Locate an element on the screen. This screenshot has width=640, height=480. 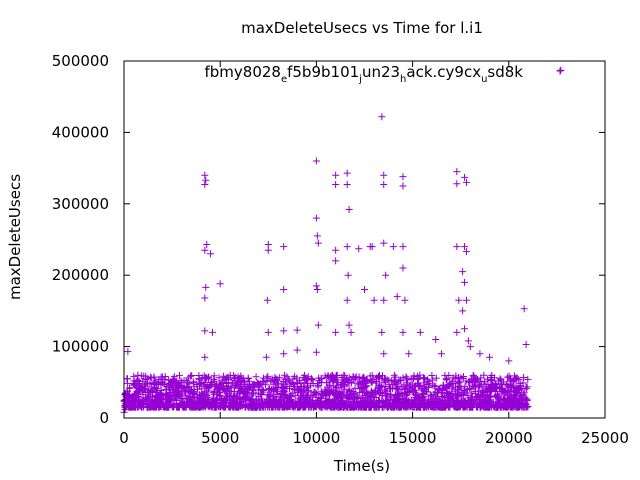
y-tick-label: 200000 is located at coordinates (80, 275).